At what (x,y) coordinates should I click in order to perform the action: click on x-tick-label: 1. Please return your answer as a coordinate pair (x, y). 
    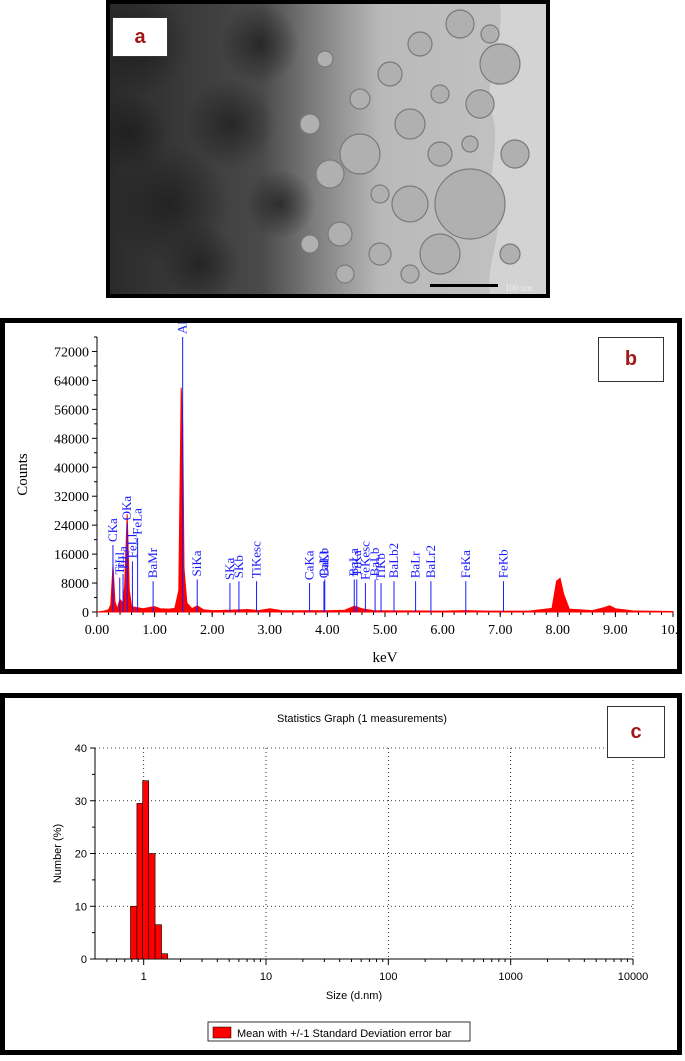
    Looking at the image, I should click on (144, 977).